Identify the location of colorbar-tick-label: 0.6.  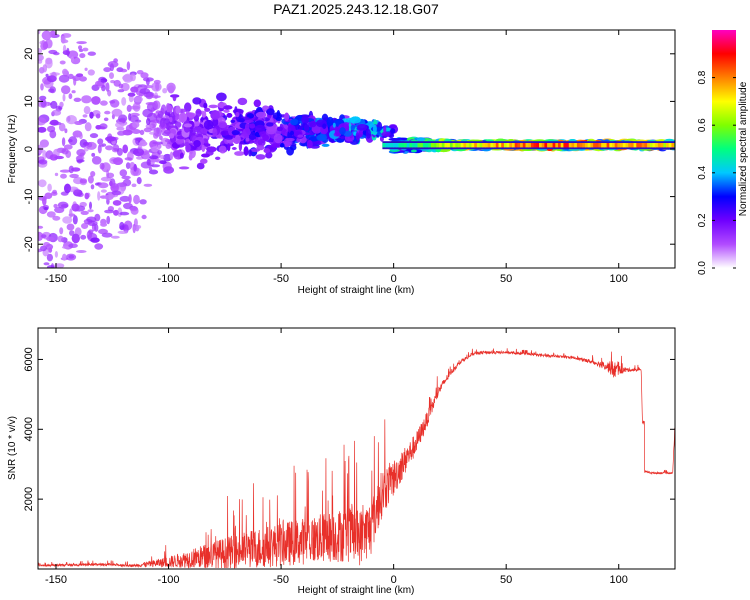
(702, 125).